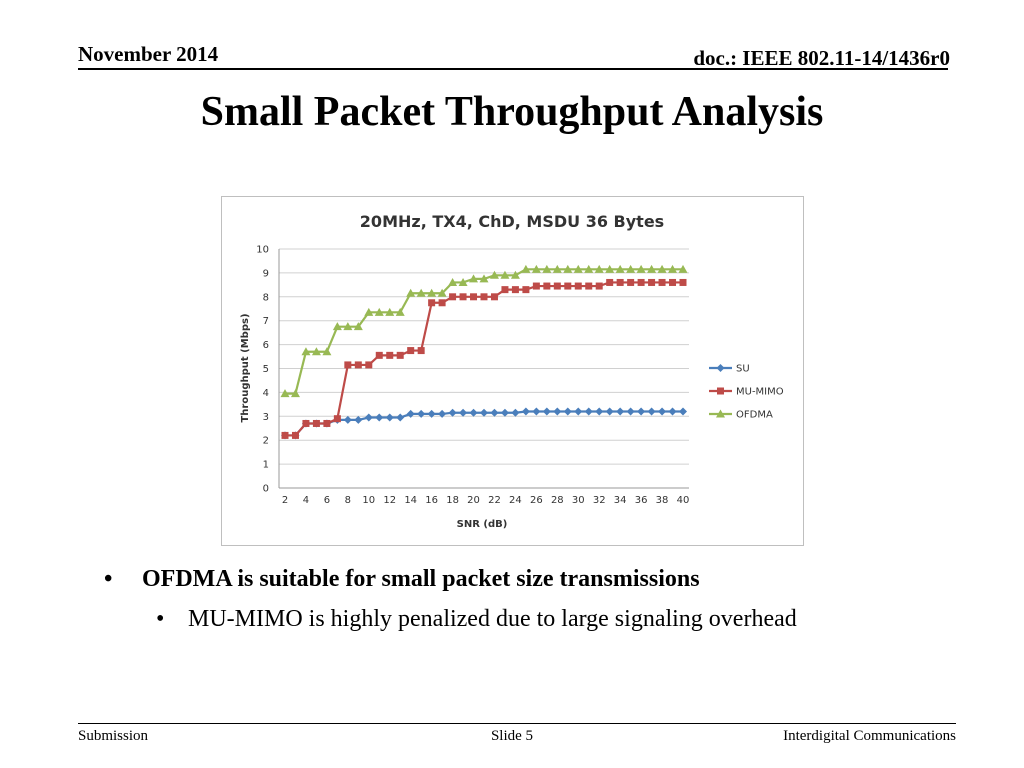 This screenshot has height=768, width=1024. What do you see at coordinates (599, 500) in the screenshot?
I see `x-tick-label: 32` at bounding box center [599, 500].